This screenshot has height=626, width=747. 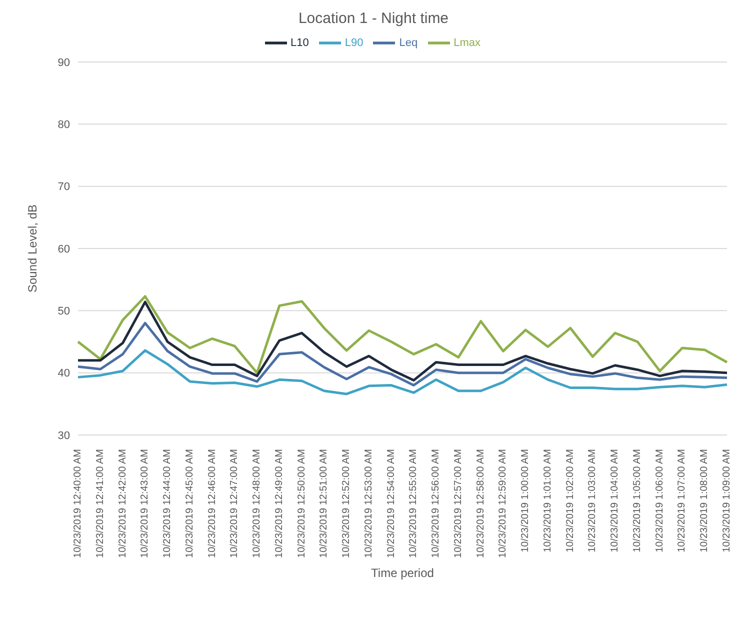 I want to click on x-tick-label: 10/23/2019 1:01:00 AM, so click(x=548, y=500).